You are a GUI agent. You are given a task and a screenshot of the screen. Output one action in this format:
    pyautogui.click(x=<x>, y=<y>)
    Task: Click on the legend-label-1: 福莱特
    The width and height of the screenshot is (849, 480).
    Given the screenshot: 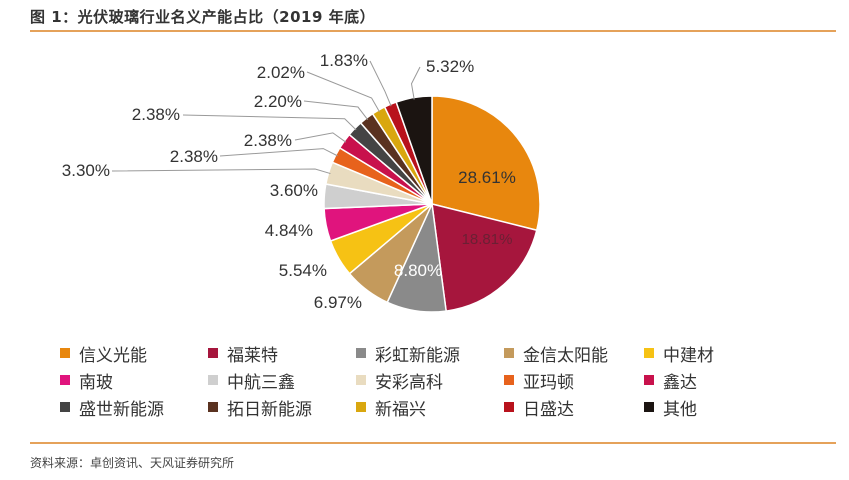 What is the action you would take?
    pyautogui.click(x=252, y=355)
    